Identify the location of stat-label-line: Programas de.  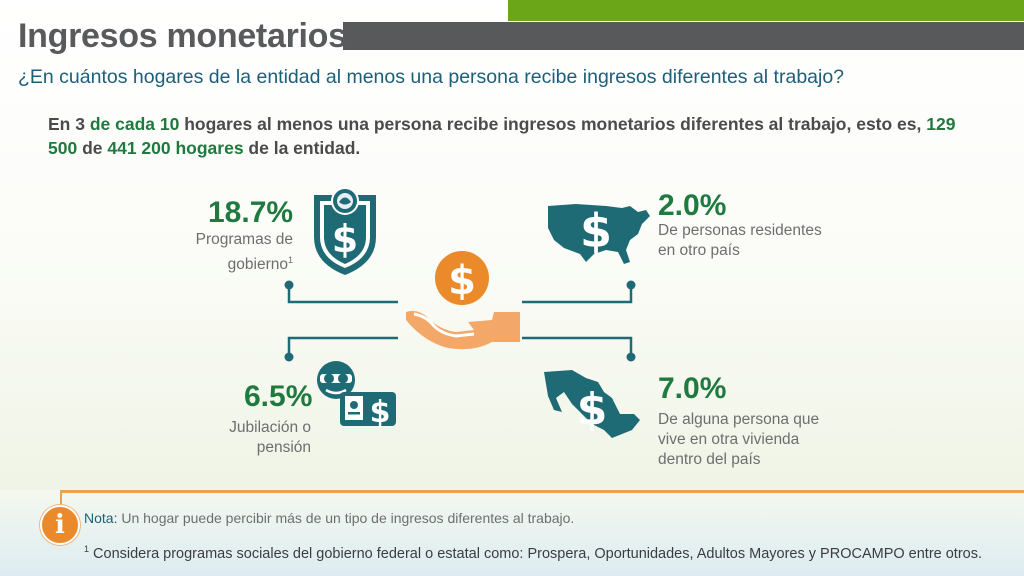
(244, 239).